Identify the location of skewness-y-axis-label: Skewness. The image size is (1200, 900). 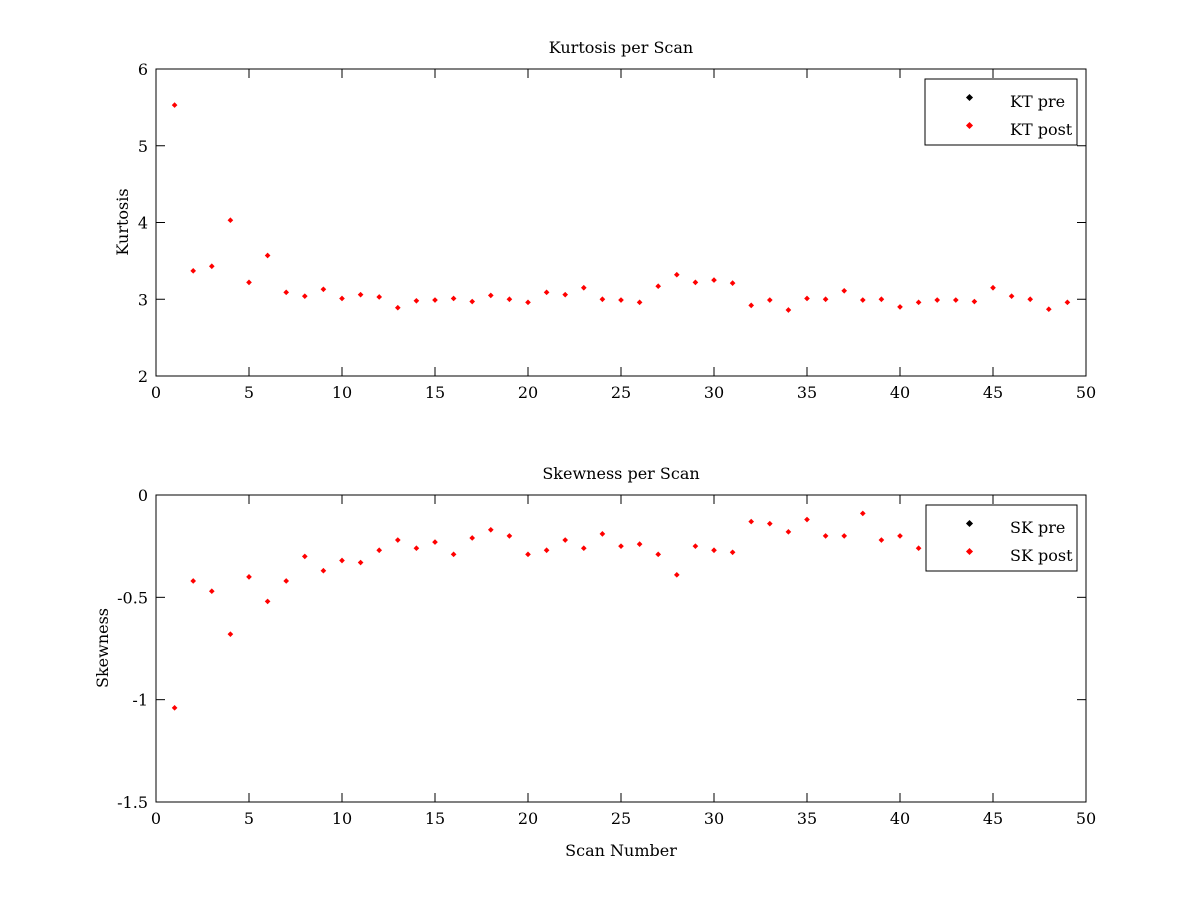
(102, 648).